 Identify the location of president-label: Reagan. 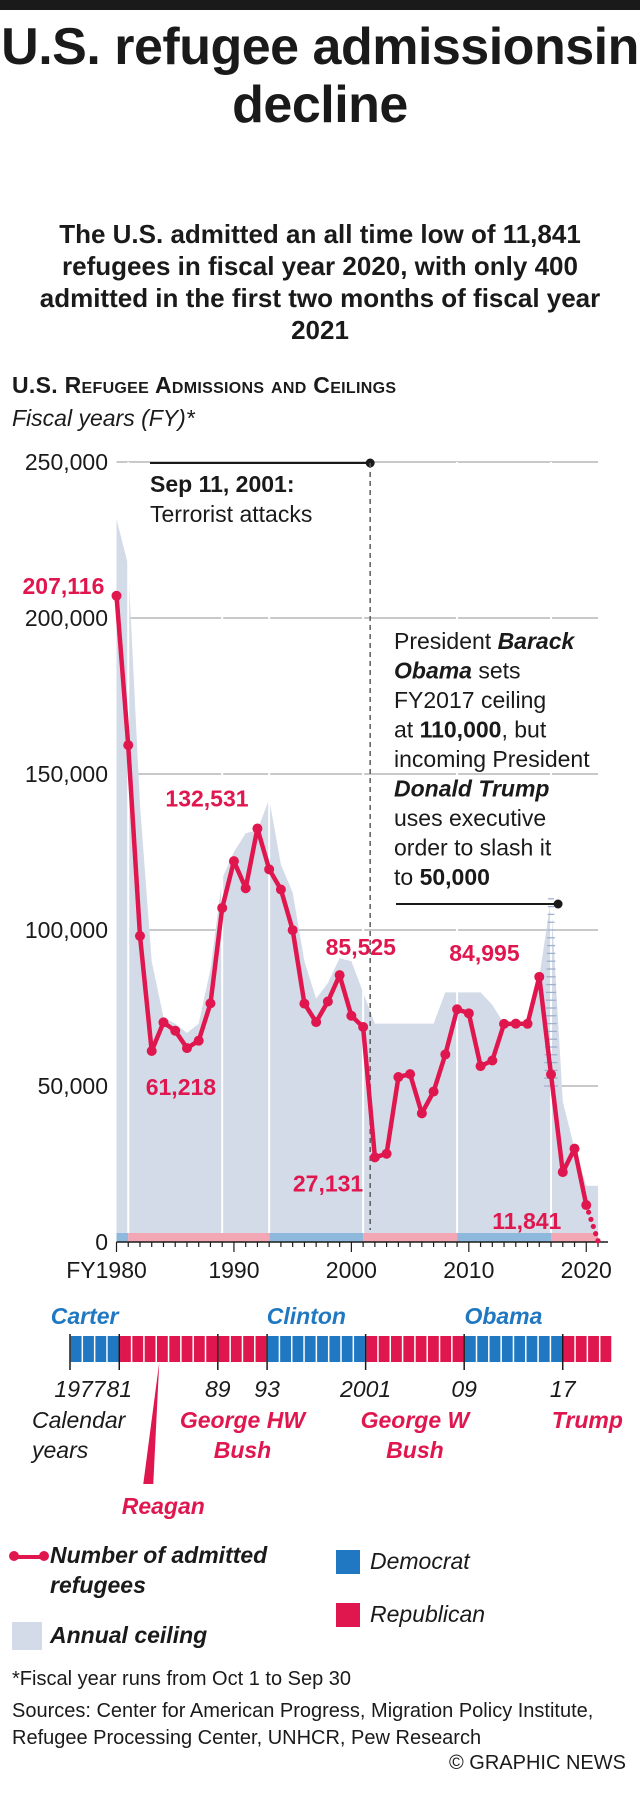
(163, 1506).